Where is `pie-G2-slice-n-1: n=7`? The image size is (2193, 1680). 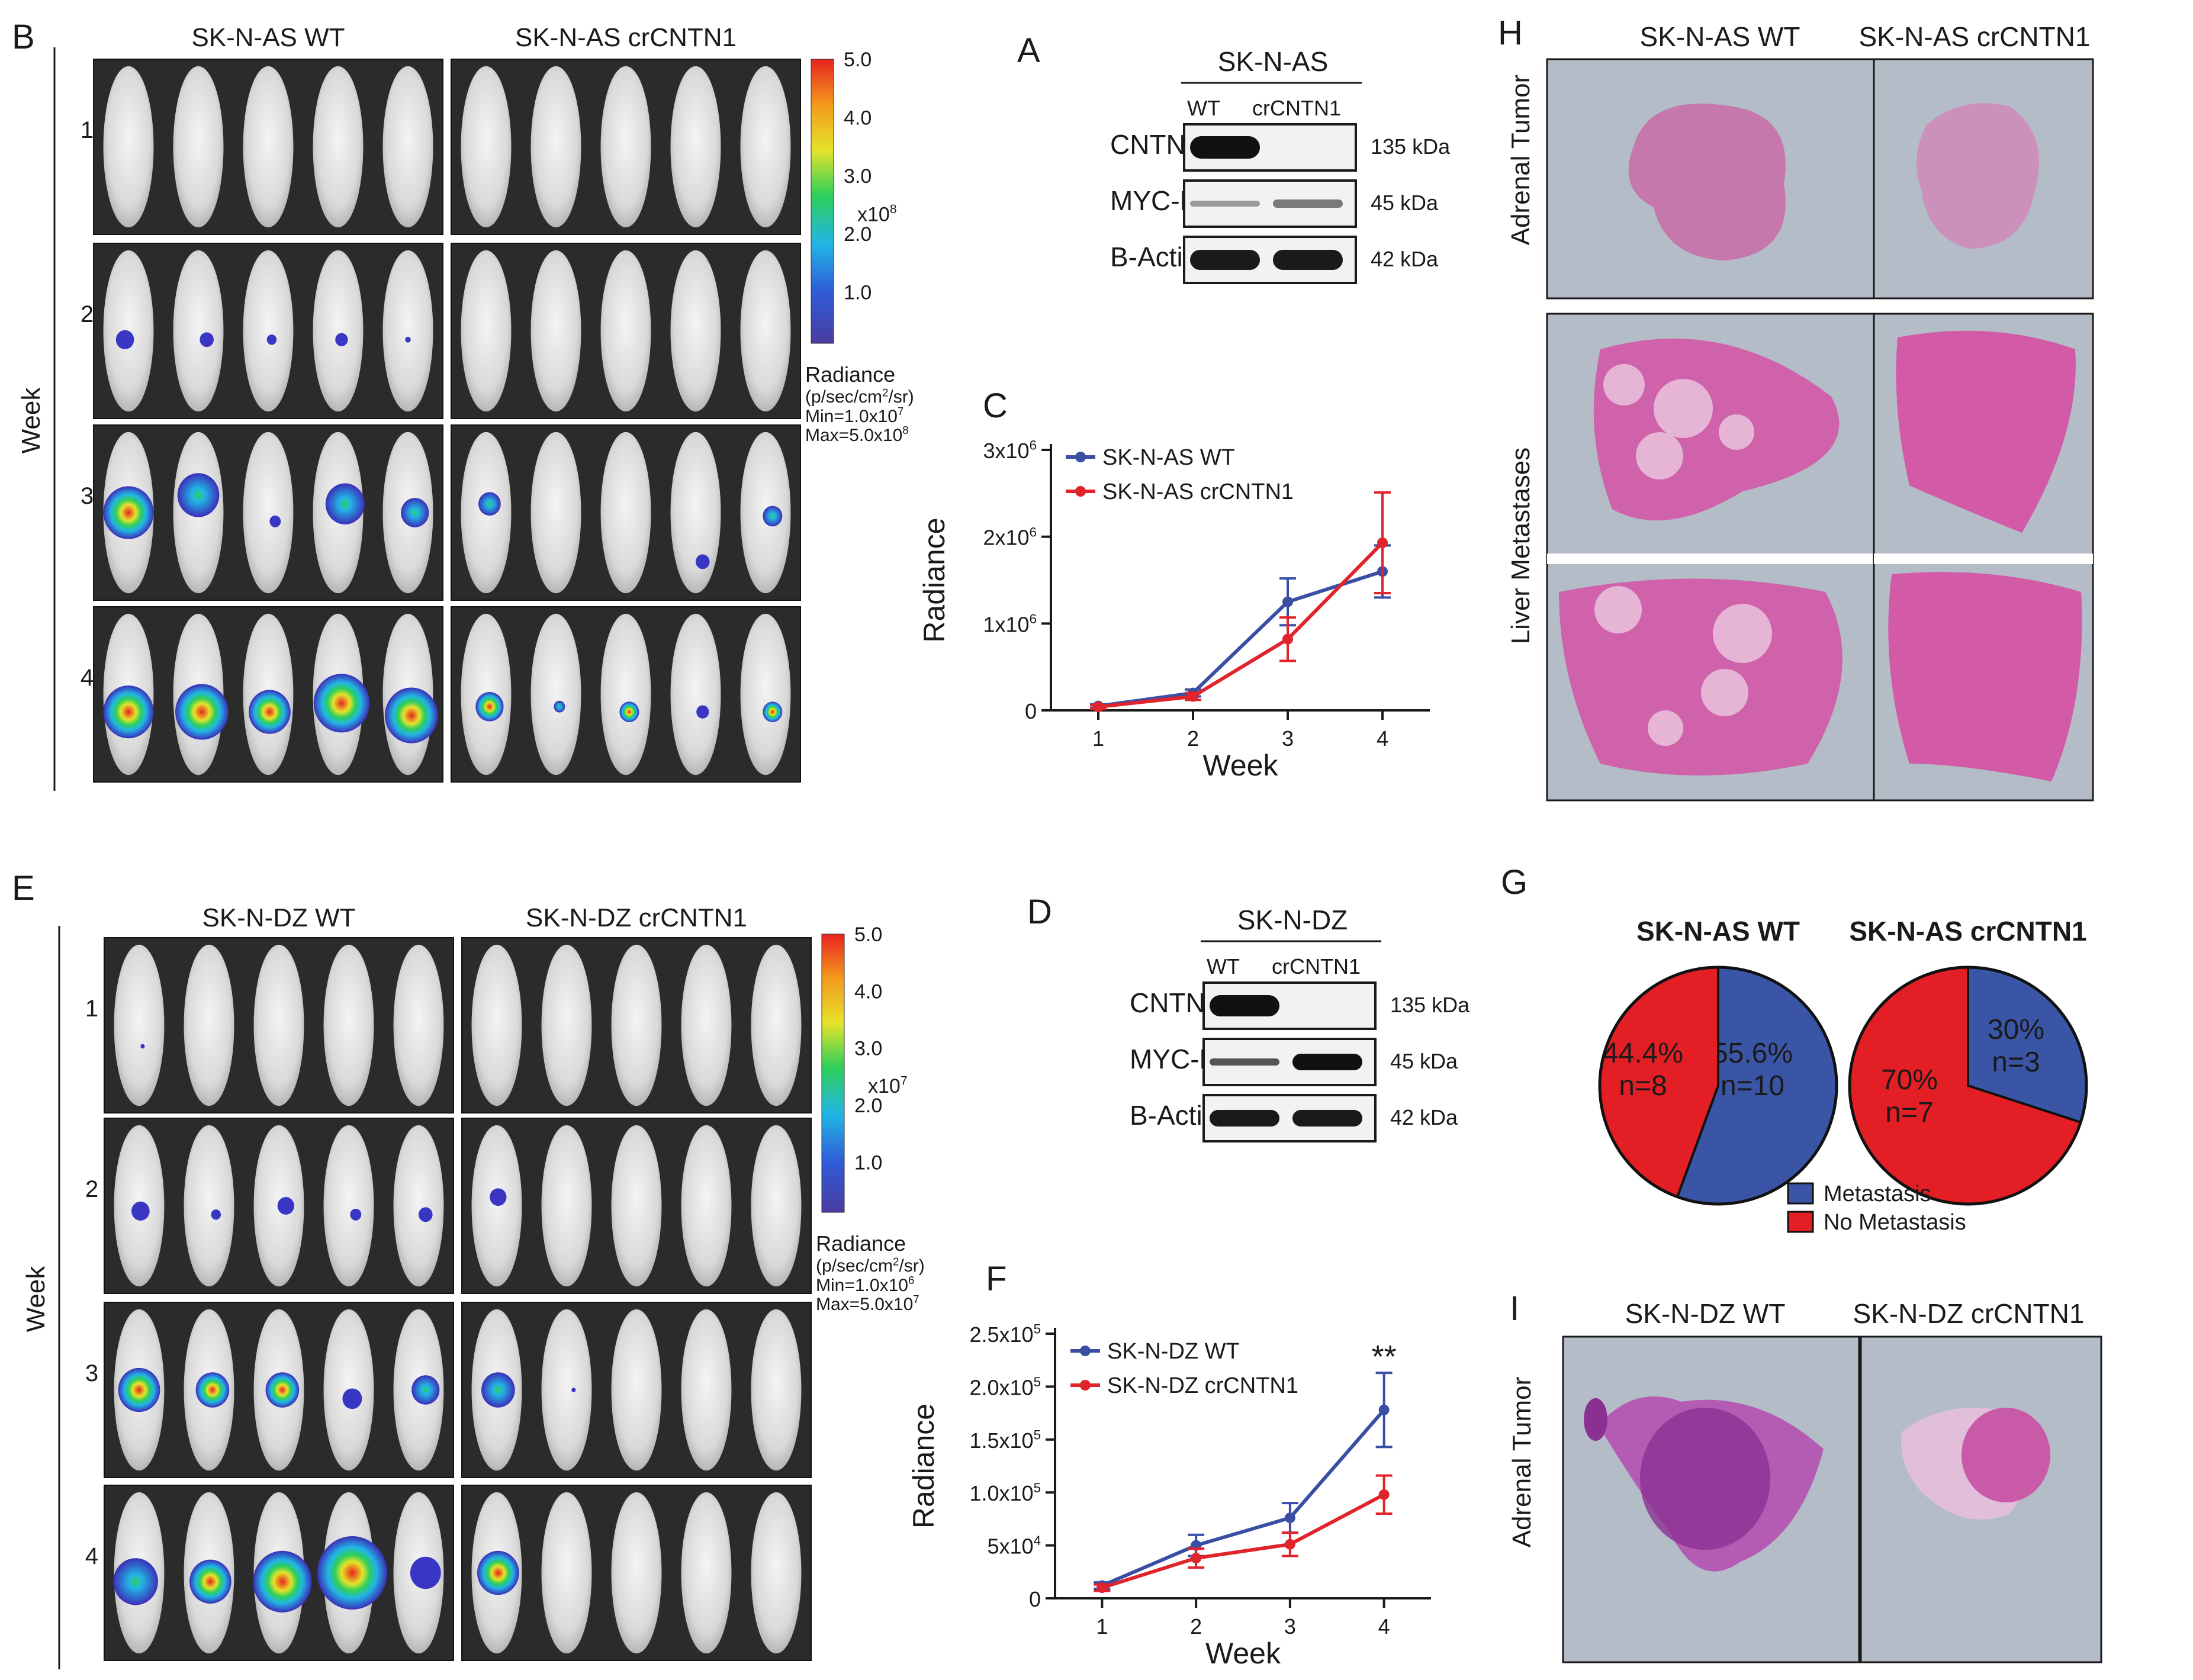 pie-G2-slice-n-1: n=7 is located at coordinates (1909, 1112).